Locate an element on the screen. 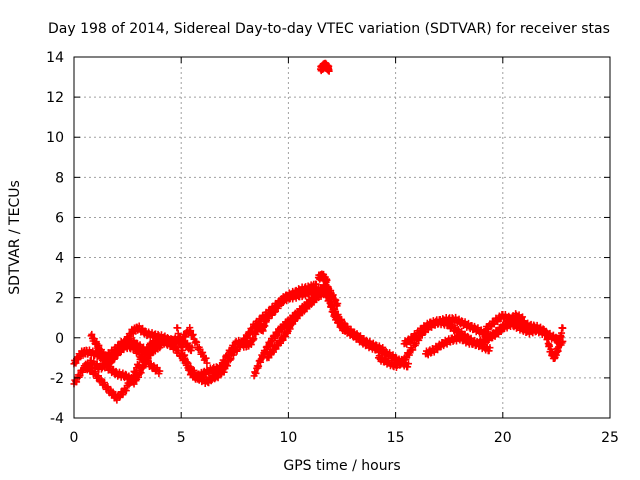 This screenshot has width=640, height=480. x-tick-label: 20 is located at coordinates (503, 438).